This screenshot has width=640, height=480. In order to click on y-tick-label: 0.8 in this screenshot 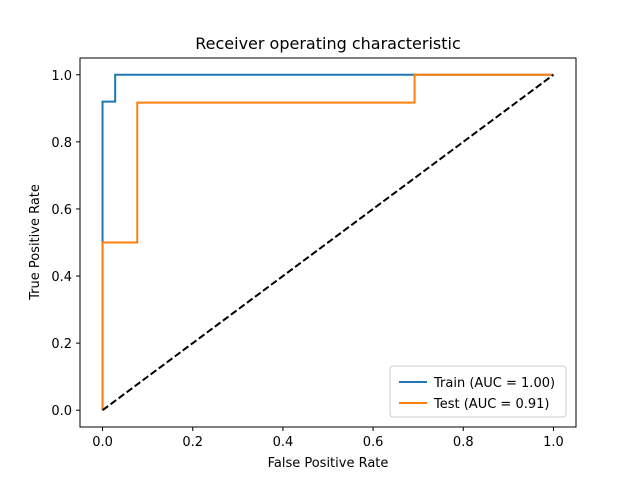, I will do `click(61, 143)`.